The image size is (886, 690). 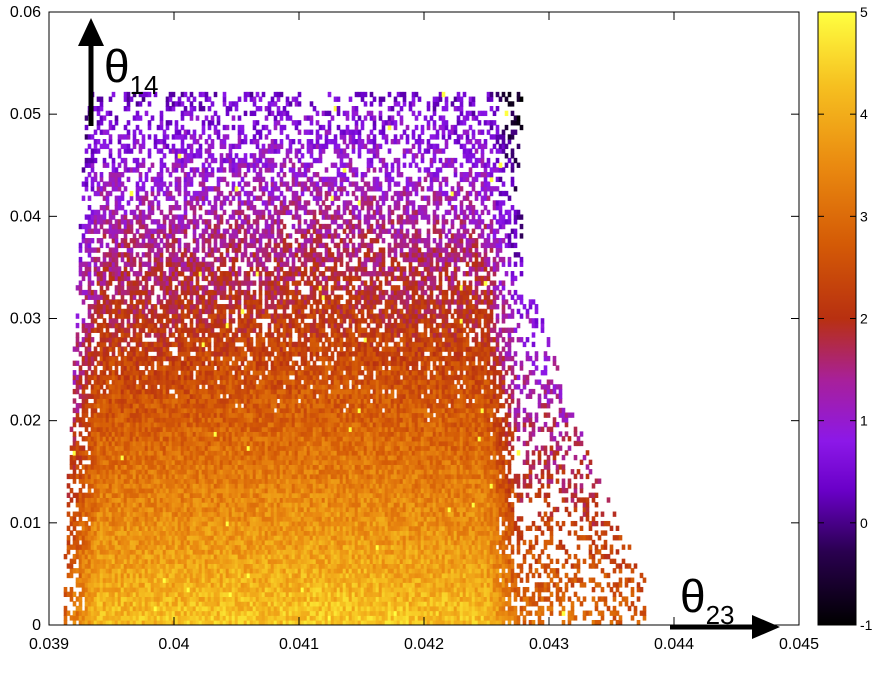 I want to click on x-tick-label: 0.04, so click(x=173, y=644).